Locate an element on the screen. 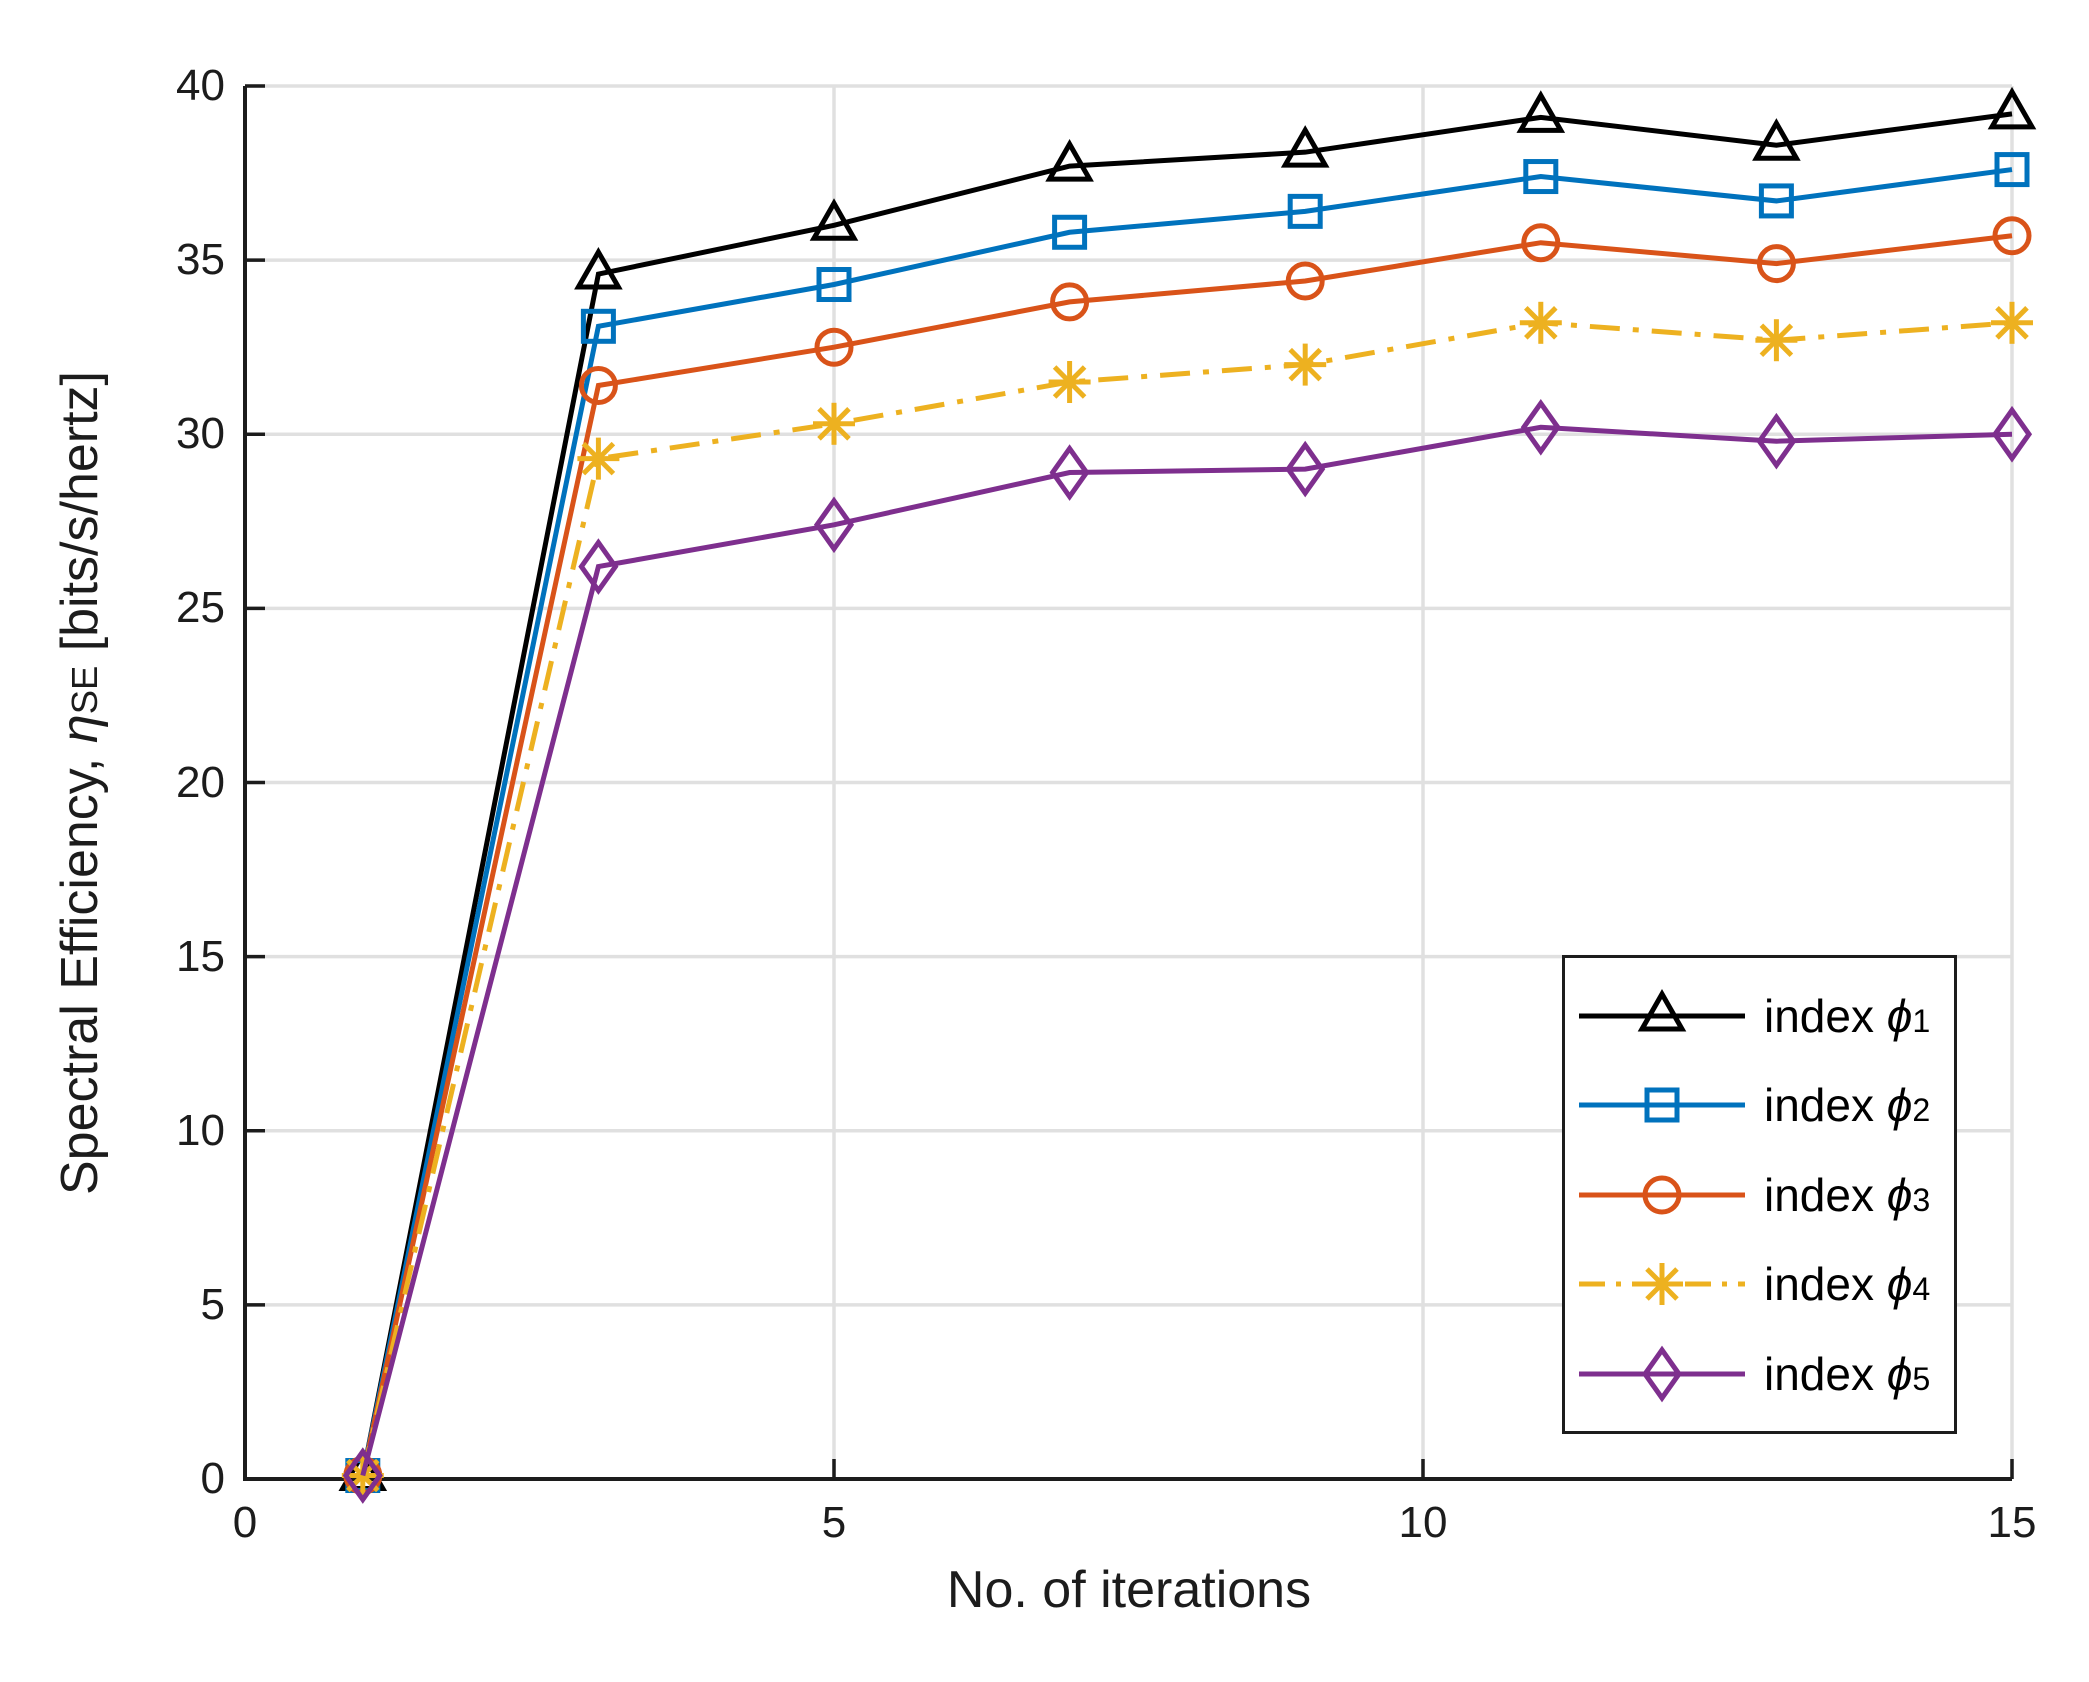 The image size is (2089, 1682). y-tick-label: 30 is located at coordinates (200, 434).